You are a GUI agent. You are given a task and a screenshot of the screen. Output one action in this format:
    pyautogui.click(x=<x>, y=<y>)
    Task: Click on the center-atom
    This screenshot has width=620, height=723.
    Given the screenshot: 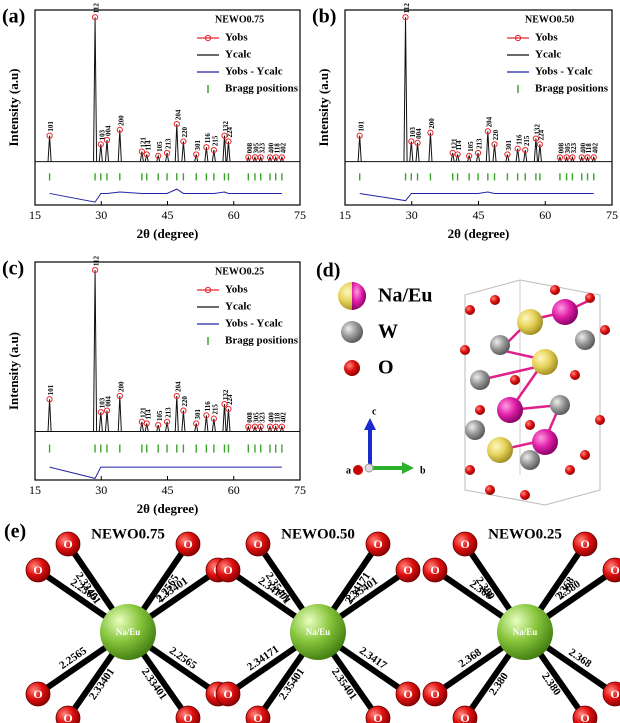 What is the action you would take?
    pyautogui.click(x=525, y=632)
    